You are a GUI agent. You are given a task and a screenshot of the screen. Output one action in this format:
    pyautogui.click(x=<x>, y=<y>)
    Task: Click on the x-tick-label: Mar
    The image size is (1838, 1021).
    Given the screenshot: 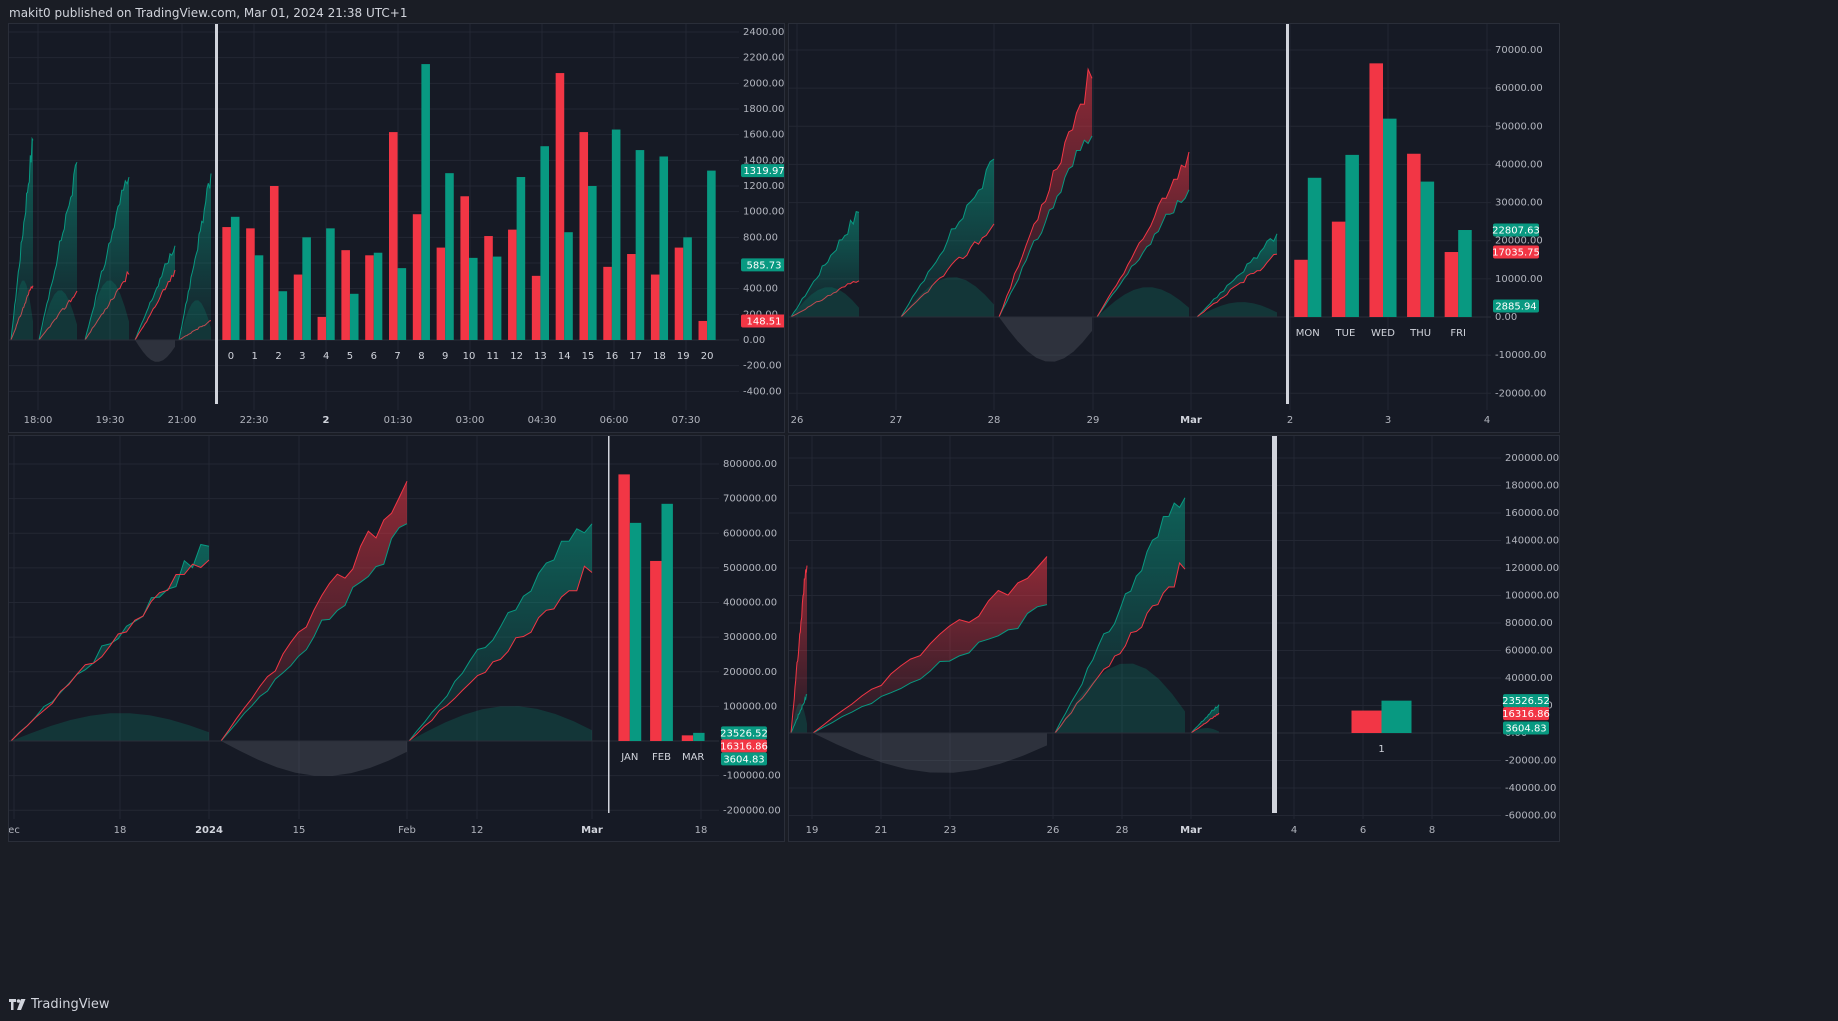 What is the action you would take?
    pyautogui.click(x=592, y=830)
    